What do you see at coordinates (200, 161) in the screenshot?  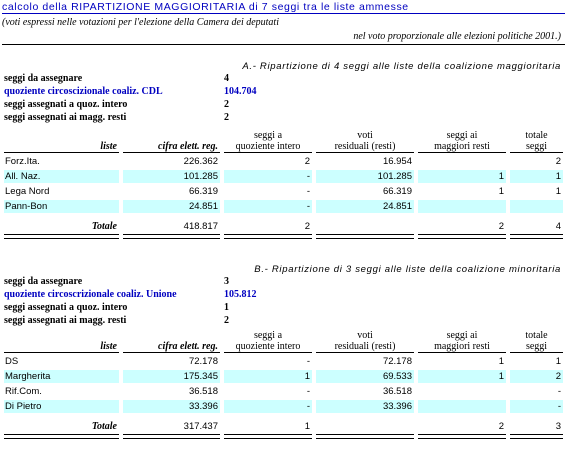 I see `cell-cifra: 226.362` at bounding box center [200, 161].